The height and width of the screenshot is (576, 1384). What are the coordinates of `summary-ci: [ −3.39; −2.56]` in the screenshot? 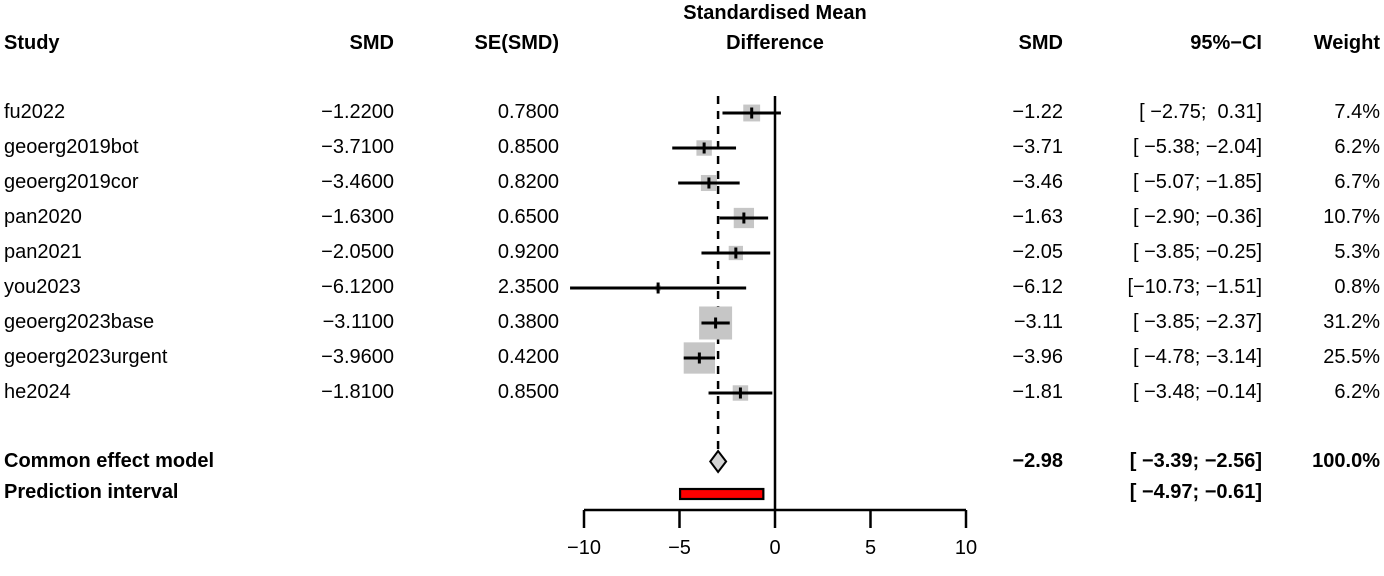 It's located at (1195, 461).